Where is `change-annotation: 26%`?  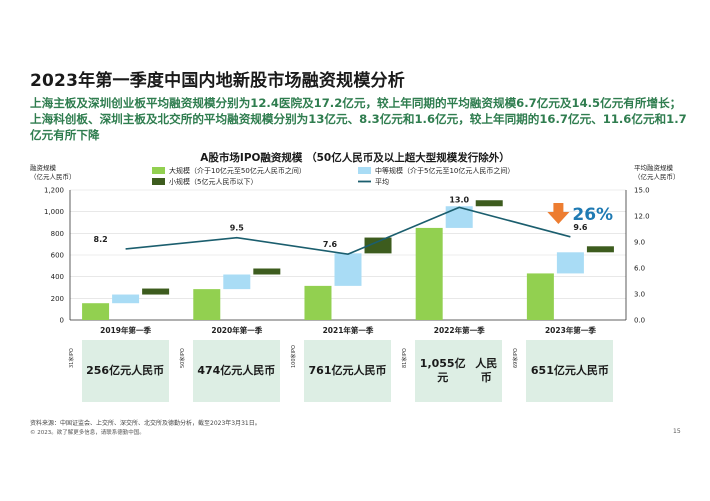 change-annotation: 26% is located at coordinates (592, 215).